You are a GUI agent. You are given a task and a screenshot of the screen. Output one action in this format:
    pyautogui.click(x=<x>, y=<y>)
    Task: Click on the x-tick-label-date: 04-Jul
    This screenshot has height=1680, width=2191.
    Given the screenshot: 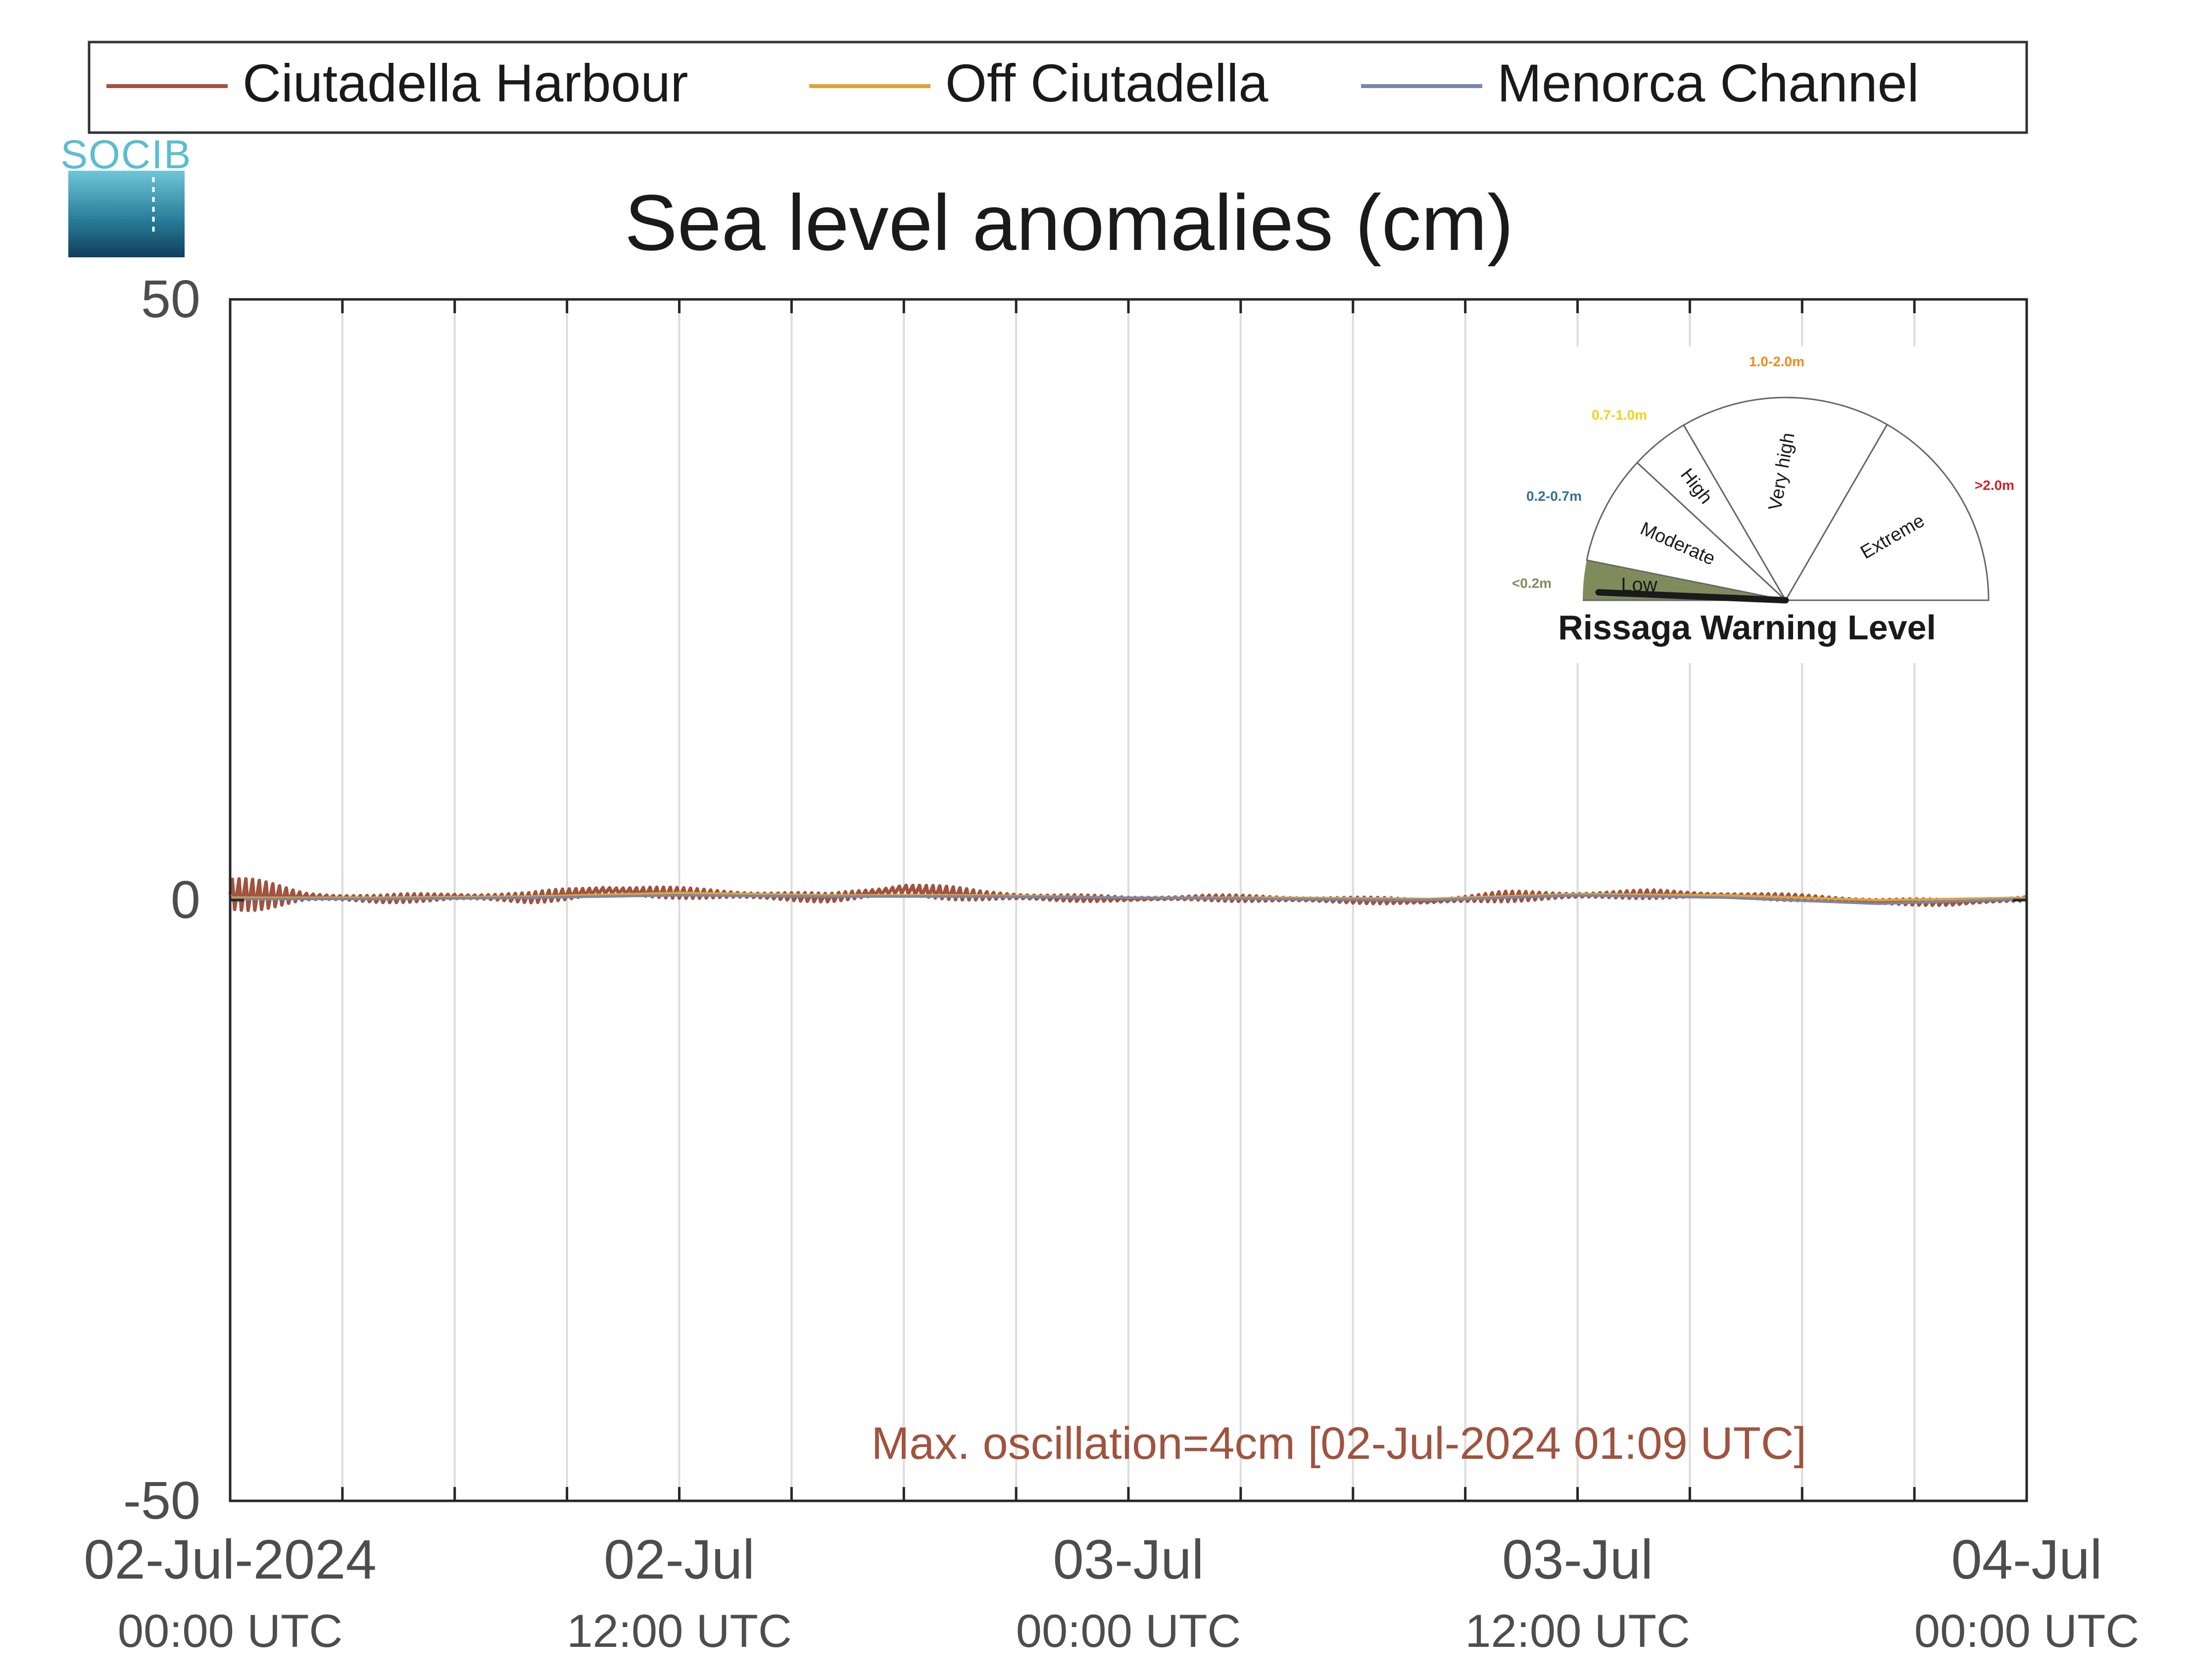 What is the action you would take?
    pyautogui.click(x=2026, y=1560)
    